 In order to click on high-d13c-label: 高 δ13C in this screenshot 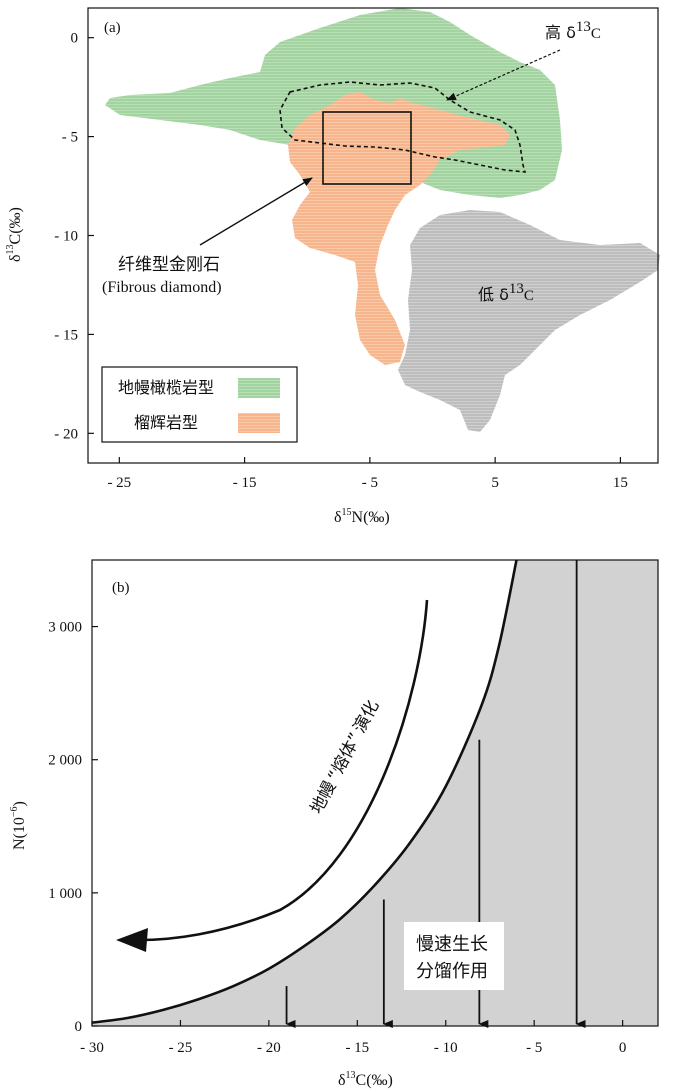, I will do `click(573, 30)`.